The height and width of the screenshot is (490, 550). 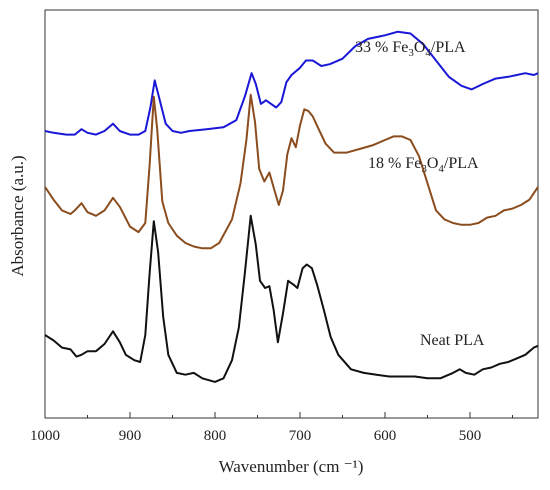 What do you see at coordinates (45, 436) in the screenshot?
I see `x-tick-label: 1000` at bounding box center [45, 436].